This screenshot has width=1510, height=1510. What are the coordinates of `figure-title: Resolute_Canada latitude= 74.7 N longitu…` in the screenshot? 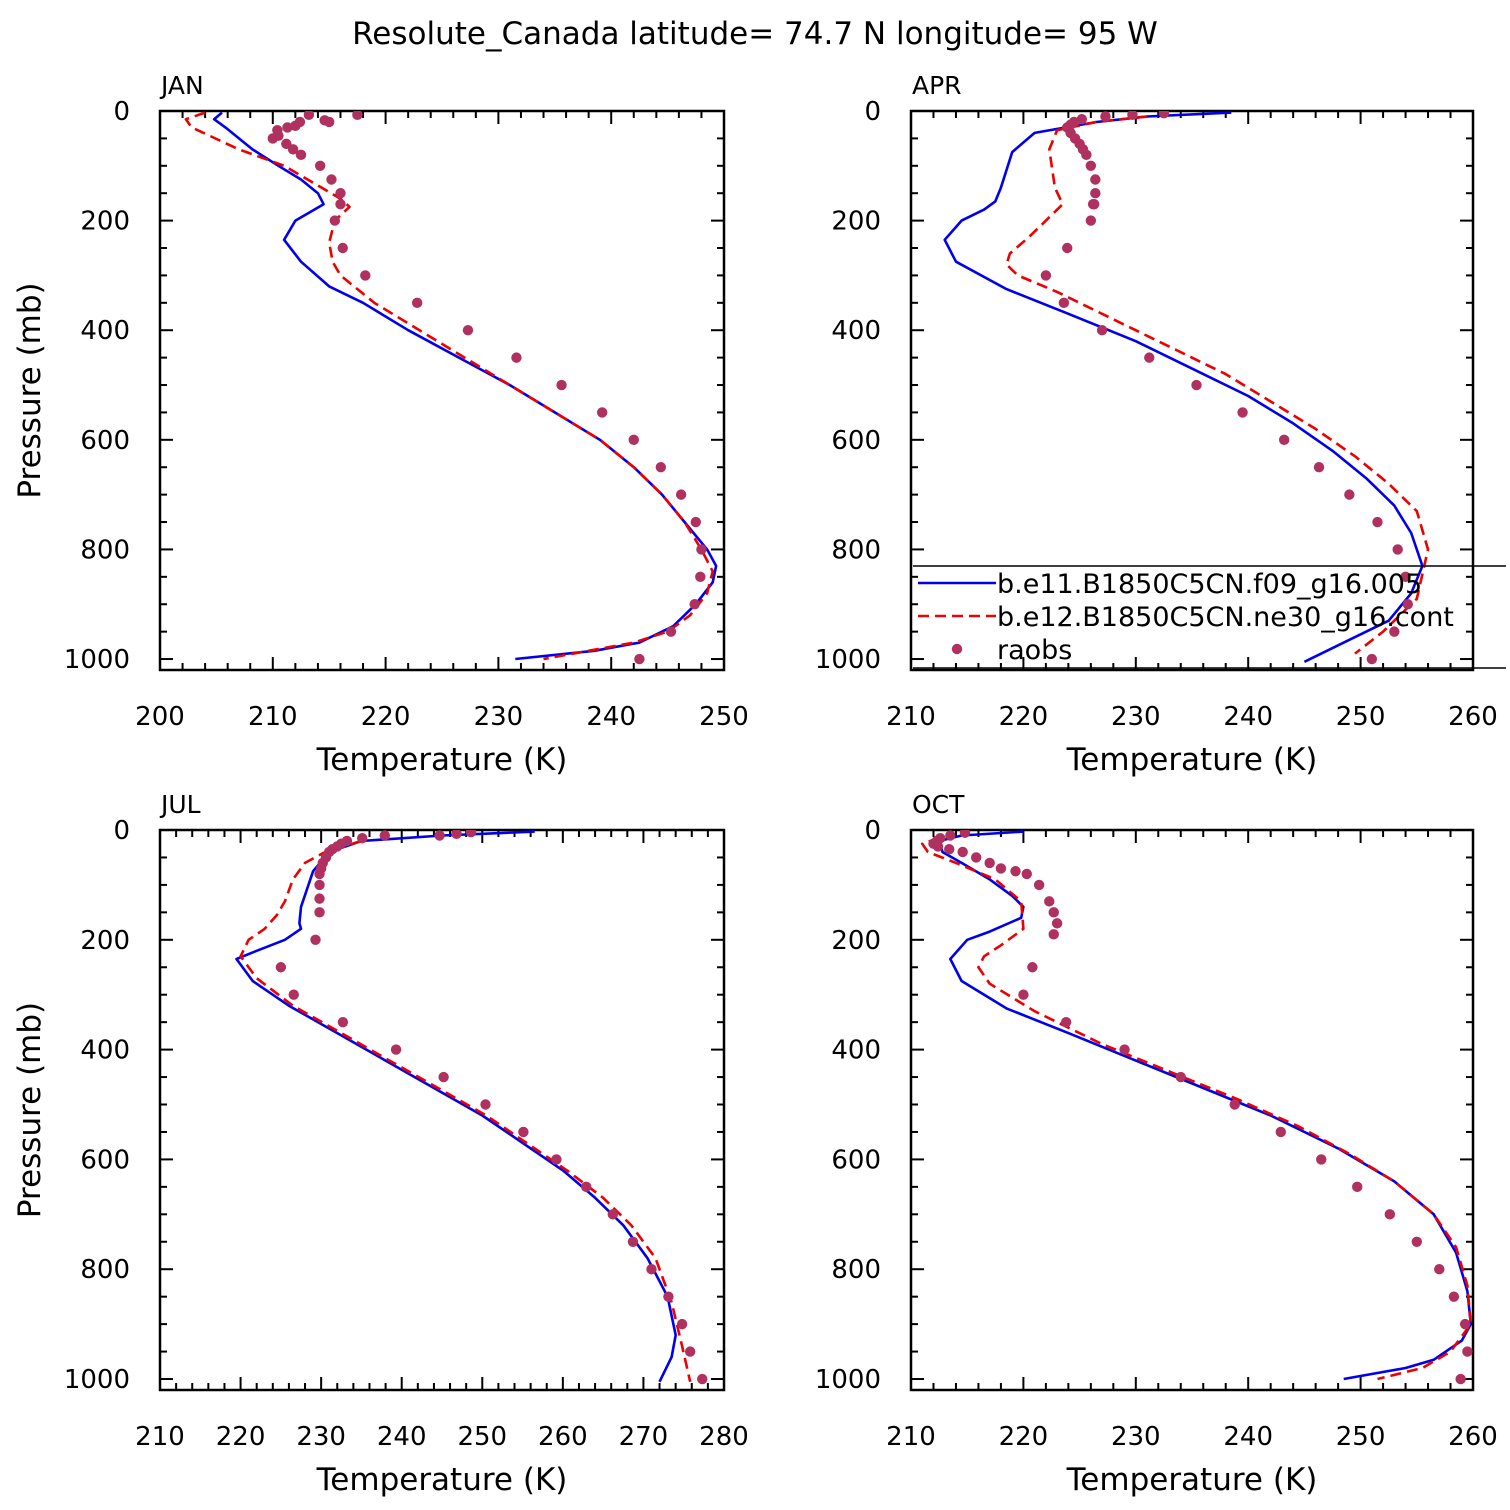 It's located at (755, 34).